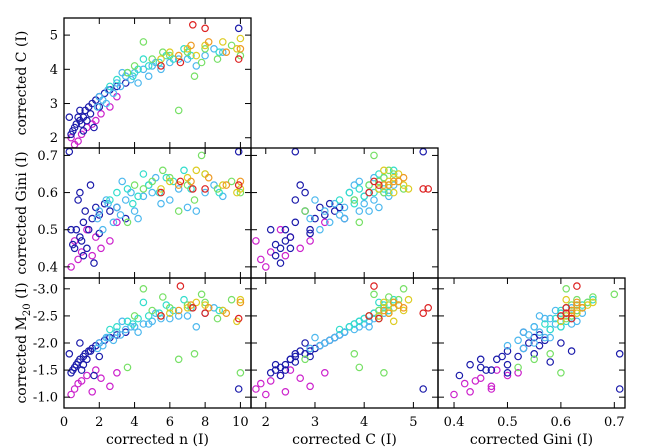 This screenshot has width=648, height=448. What do you see at coordinates (531, 440) in the screenshot?
I see `x-axis-title: corrected Gini (I)` at bounding box center [531, 440].